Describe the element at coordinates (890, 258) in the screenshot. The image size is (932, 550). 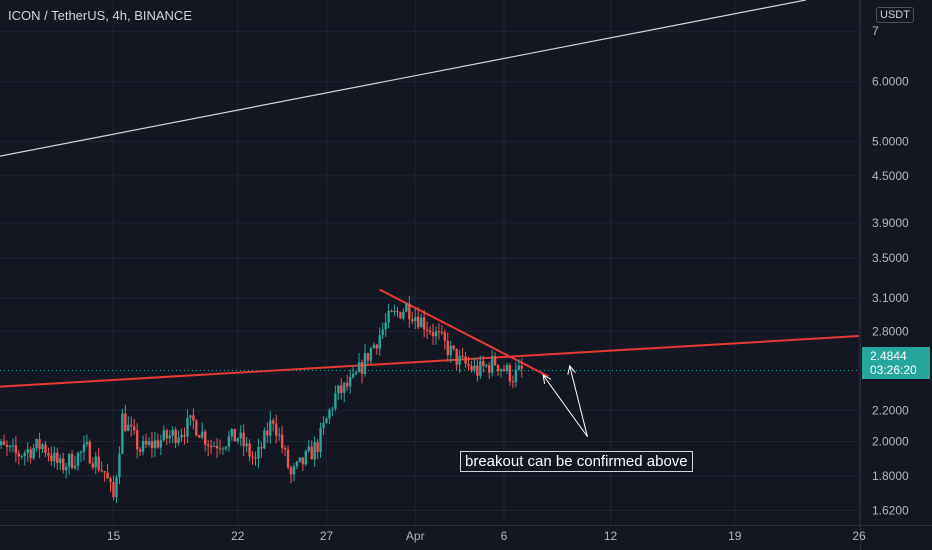
I see `price-tick-label: 3.5000` at that location.